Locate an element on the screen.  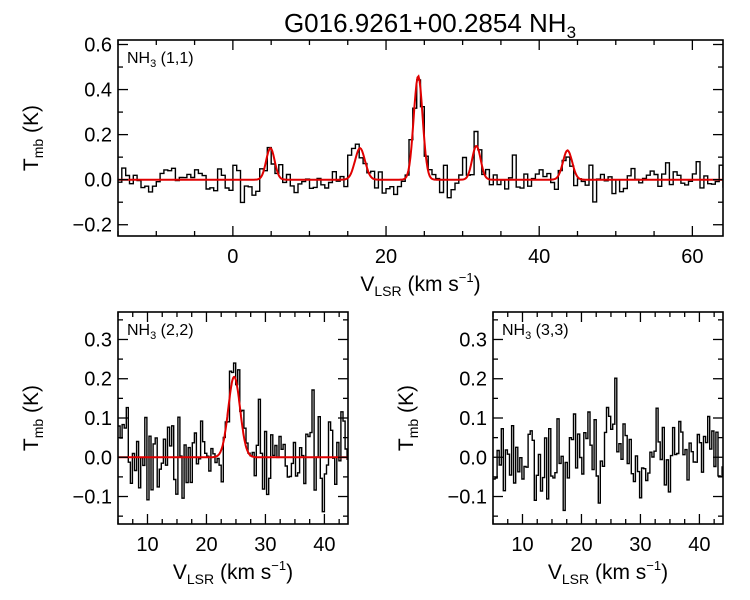
x-tick-label: 0 is located at coordinates (232, 257).